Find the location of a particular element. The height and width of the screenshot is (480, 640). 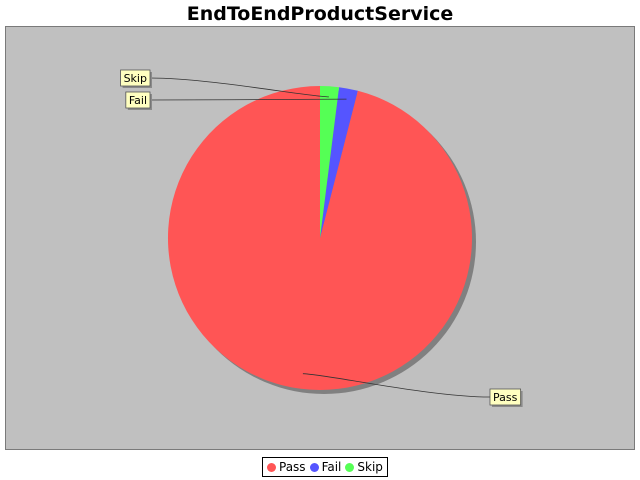

label-link-fail is located at coordinates (248, 99).